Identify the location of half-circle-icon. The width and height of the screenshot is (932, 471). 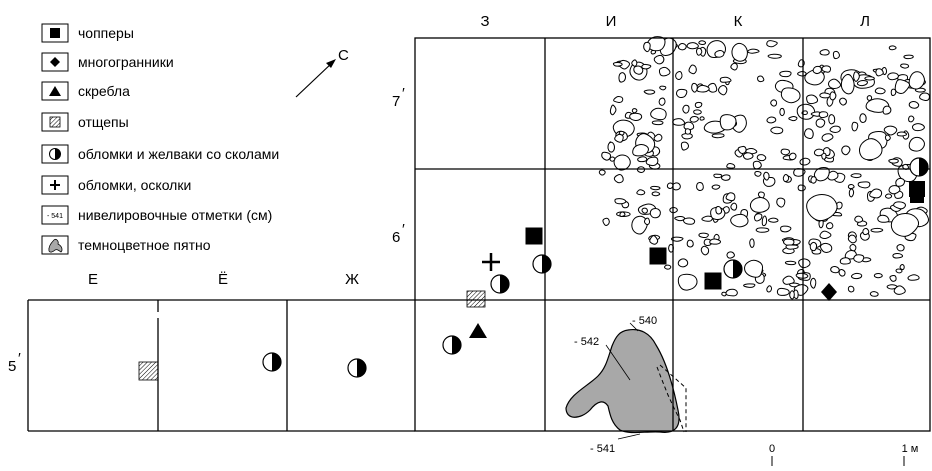
(55, 154).